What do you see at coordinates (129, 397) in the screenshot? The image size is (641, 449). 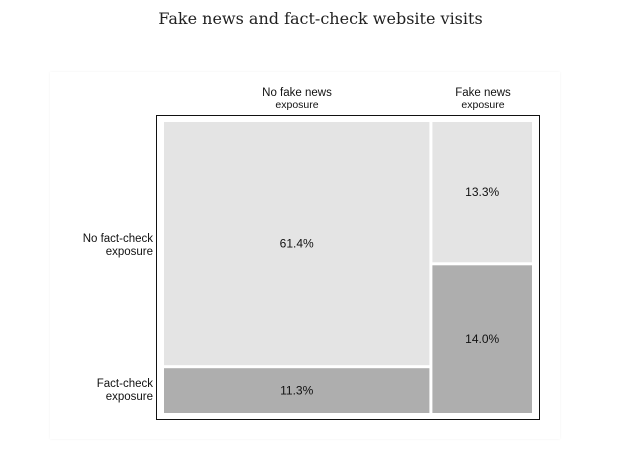 I see `row-label-fact-check-line2: exposure` at bounding box center [129, 397].